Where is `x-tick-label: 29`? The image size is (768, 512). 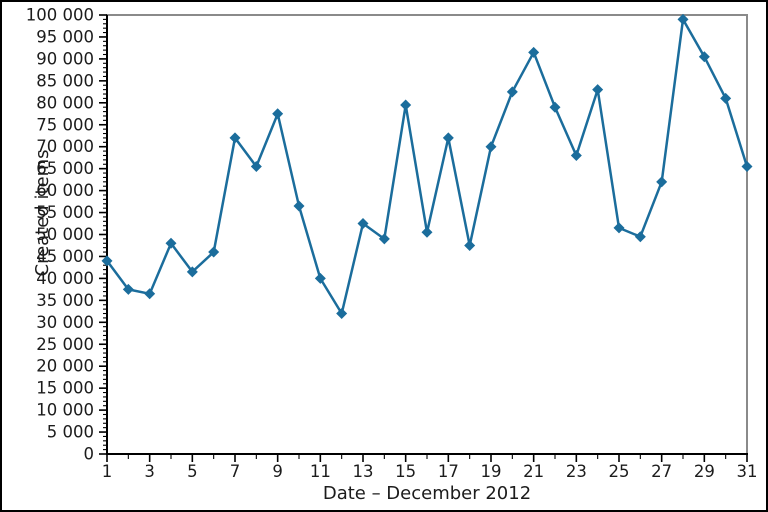 x-tick-label: 29 is located at coordinates (704, 471).